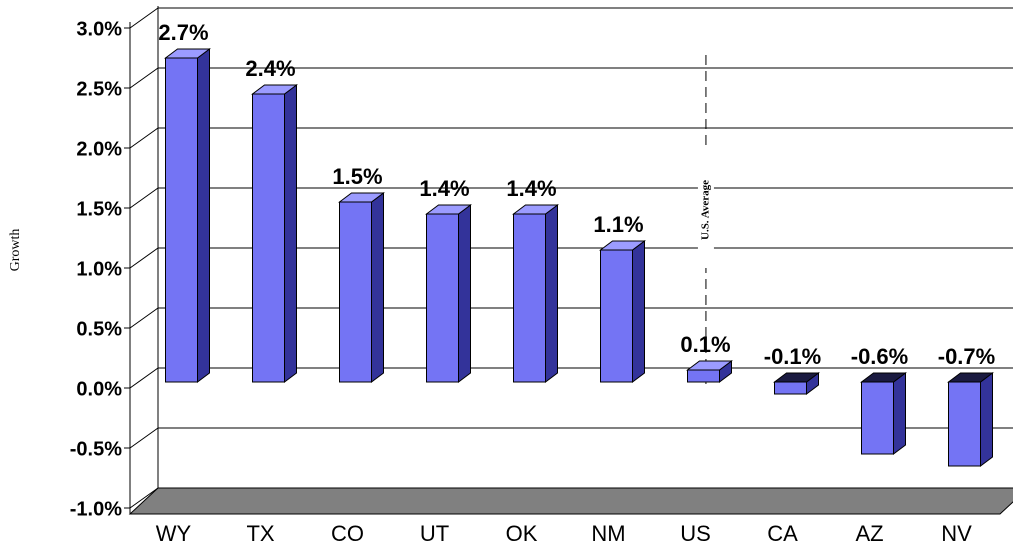 This screenshot has height=550, width=1013. What do you see at coordinates (99, 149) in the screenshot?
I see `y-tick-label: 2.0%` at bounding box center [99, 149].